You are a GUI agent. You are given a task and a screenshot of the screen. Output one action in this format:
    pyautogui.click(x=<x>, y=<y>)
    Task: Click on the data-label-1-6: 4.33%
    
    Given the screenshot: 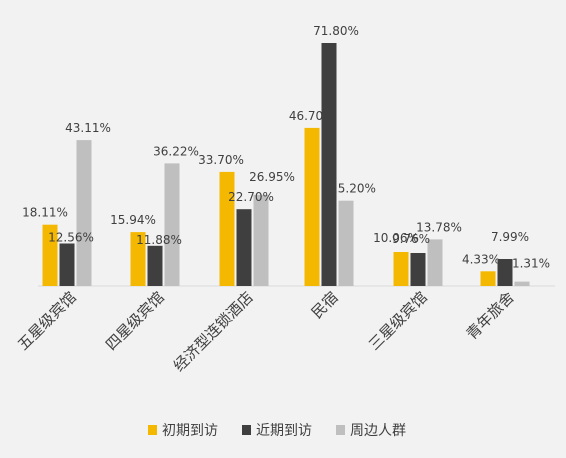 What is the action you would take?
    pyautogui.click(x=481, y=259)
    